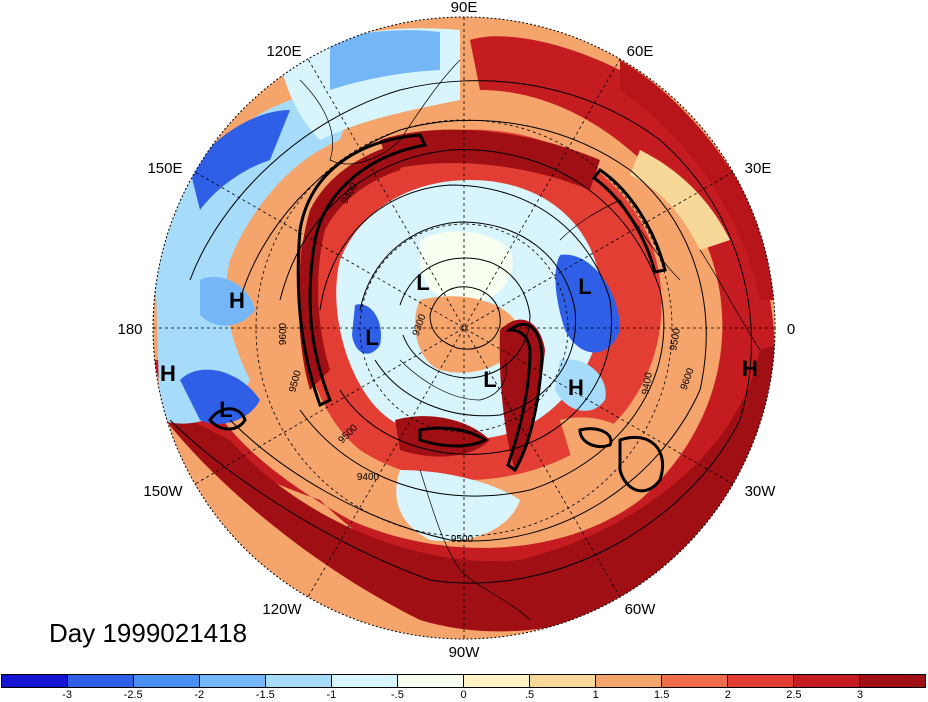 This screenshot has height=702, width=928. What do you see at coordinates (464, 8) in the screenshot?
I see `lon-label-90e: 90E` at bounding box center [464, 8].